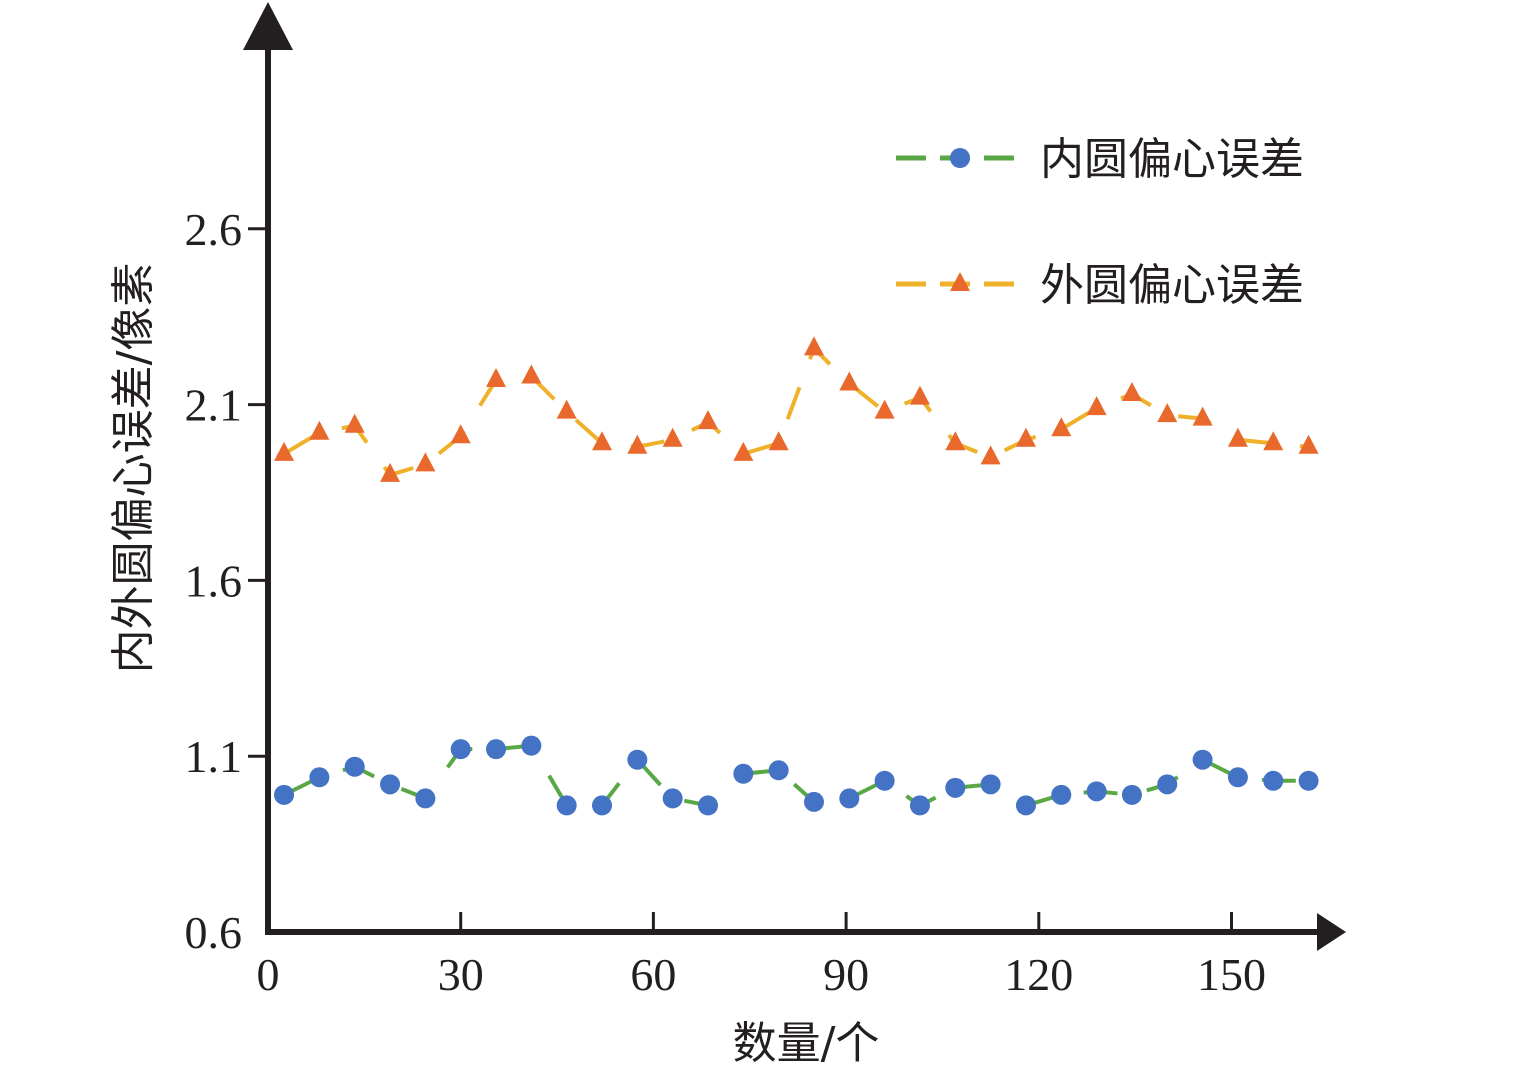  I want to click on legend-inner-label: 内圆偏心误差, so click(1172, 159).